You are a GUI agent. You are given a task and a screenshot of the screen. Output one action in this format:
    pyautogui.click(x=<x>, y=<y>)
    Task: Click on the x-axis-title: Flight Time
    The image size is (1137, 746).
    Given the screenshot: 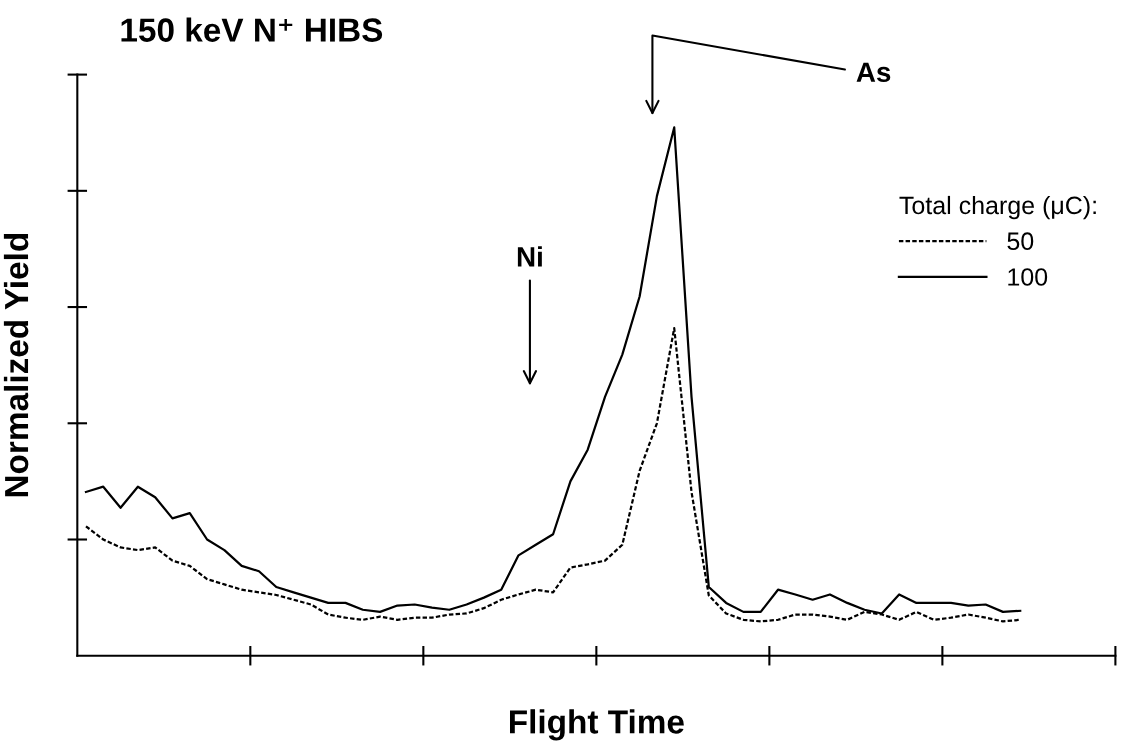 What is the action you would take?
    pyautogui.click(x=597, y=725)
    